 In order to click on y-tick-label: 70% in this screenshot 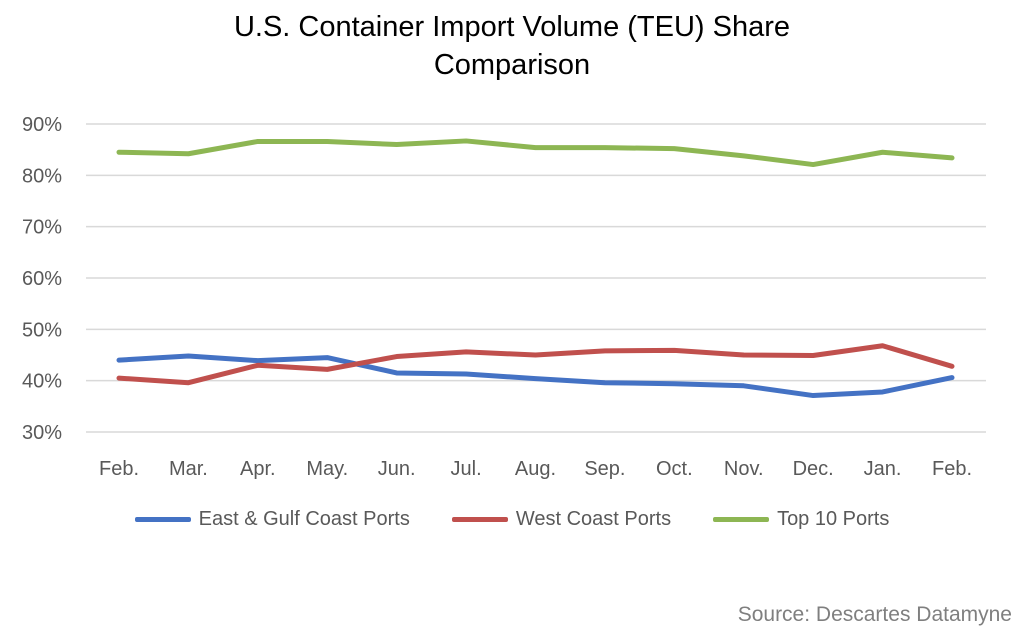, I will do `click(42, 228)`.